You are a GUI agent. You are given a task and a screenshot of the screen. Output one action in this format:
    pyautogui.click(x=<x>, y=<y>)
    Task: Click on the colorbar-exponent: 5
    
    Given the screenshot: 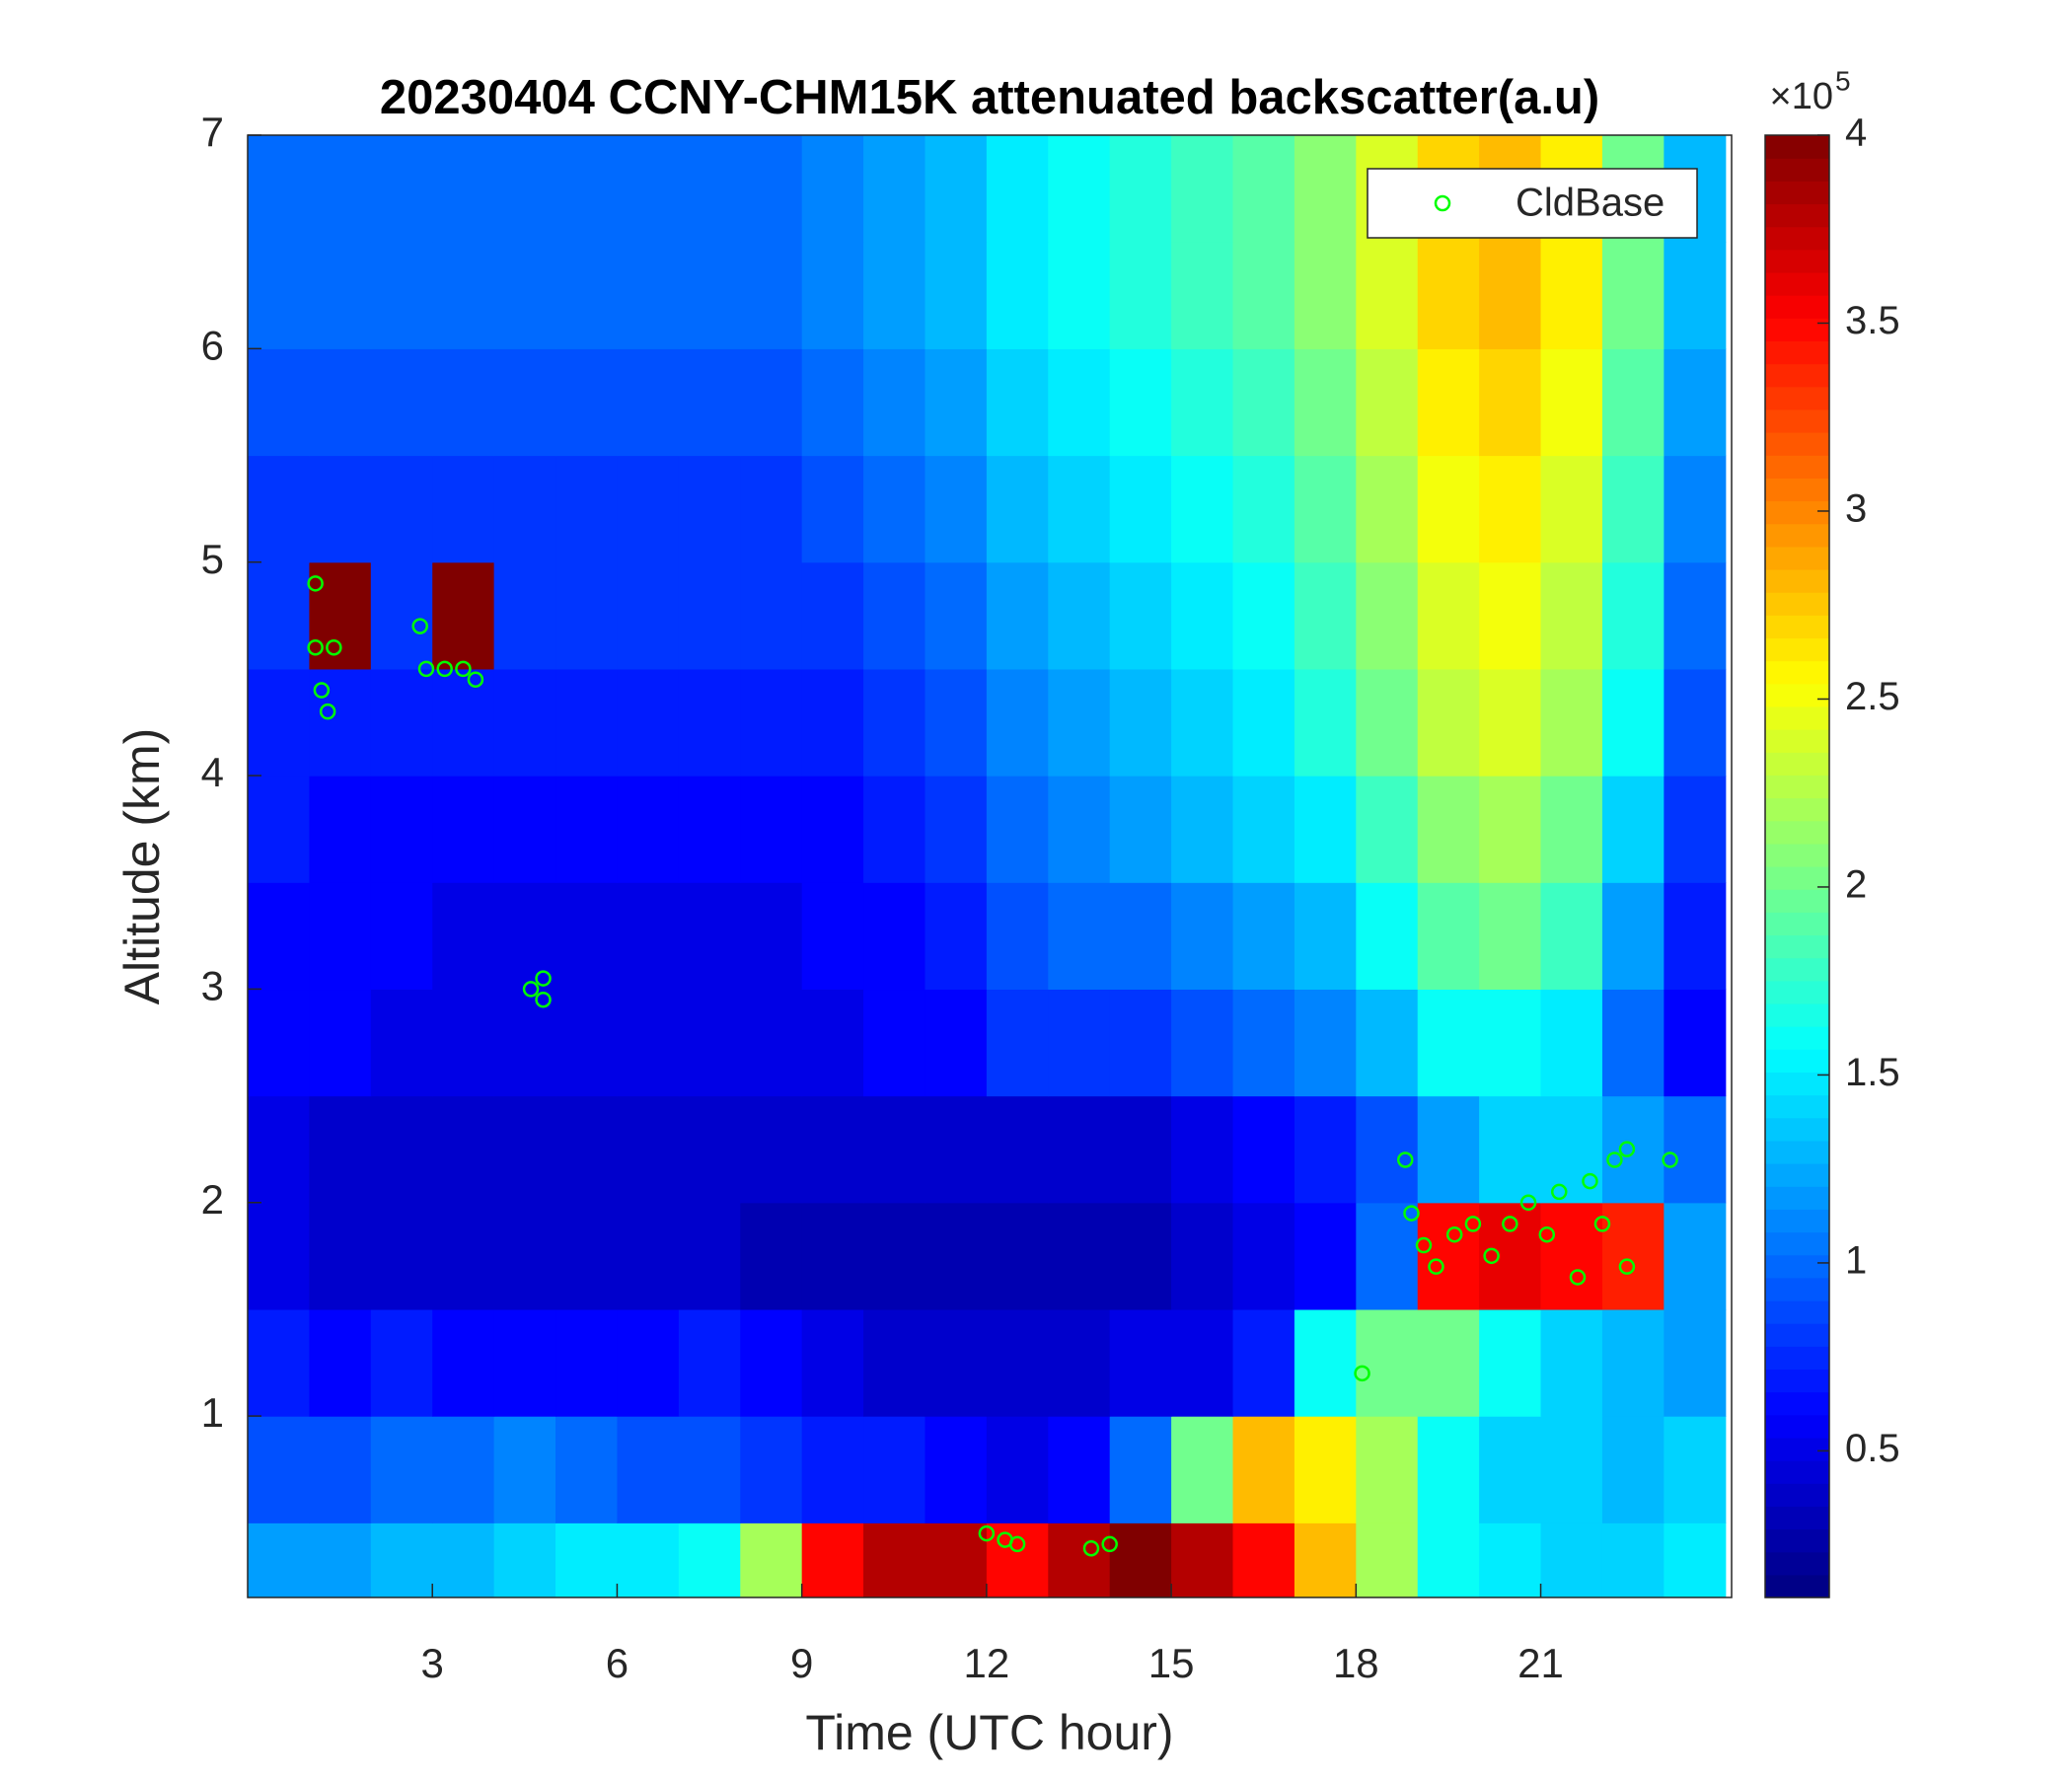 What is the action you would take?
    pyautogui.click(x=1843, y=80)
    